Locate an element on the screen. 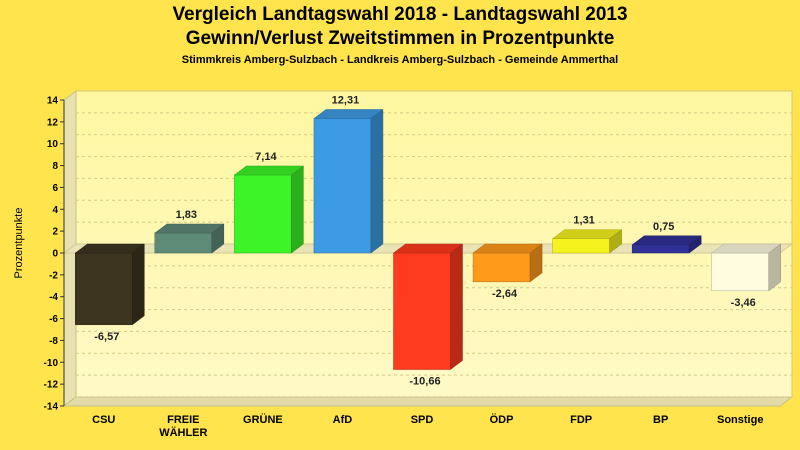 The height and width of the screenshot is (450, 800). data-label: -6,57 is located at coordinates (106, 337).